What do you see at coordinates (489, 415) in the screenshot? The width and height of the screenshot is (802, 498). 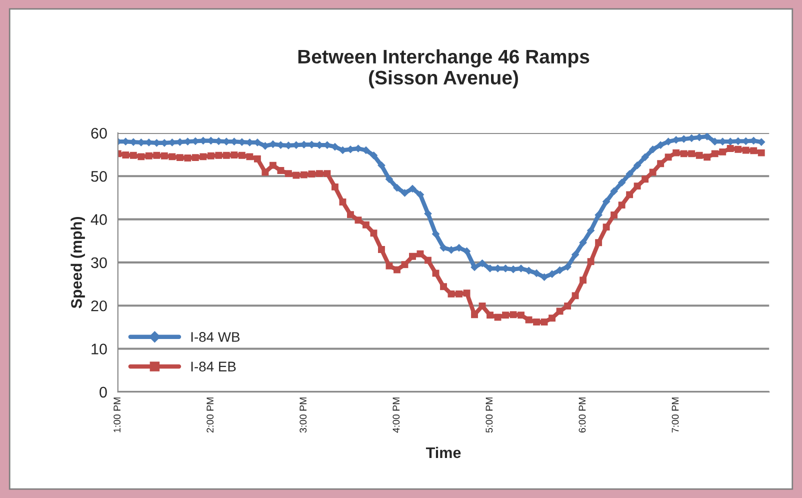 I see `x-tick-label: 5:00 PM` at bounding box center [489, 415].